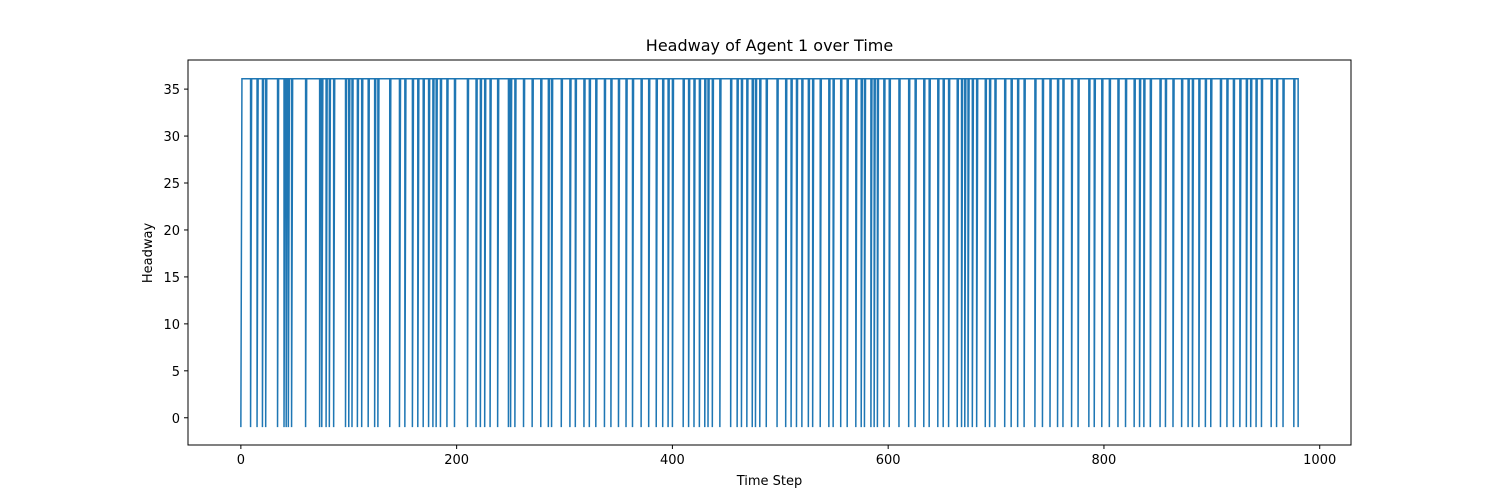  I want to click on x-tick-label: 1000, so click(1319, 460).